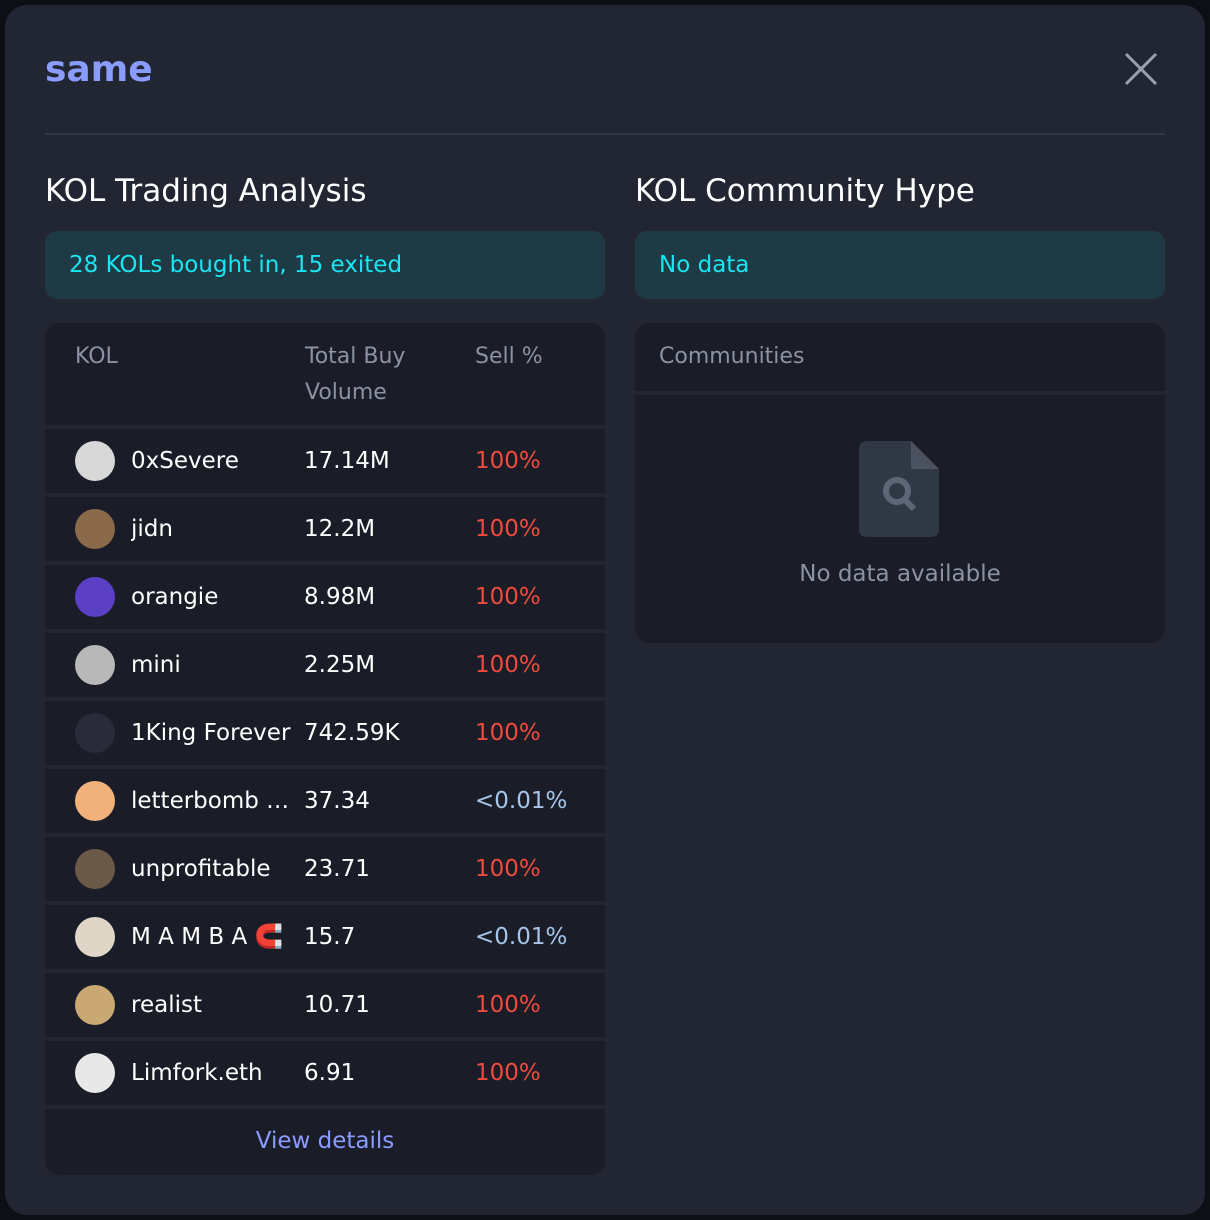  I want to click on table-row: realist 10.71 100%, so click(325, 1003).